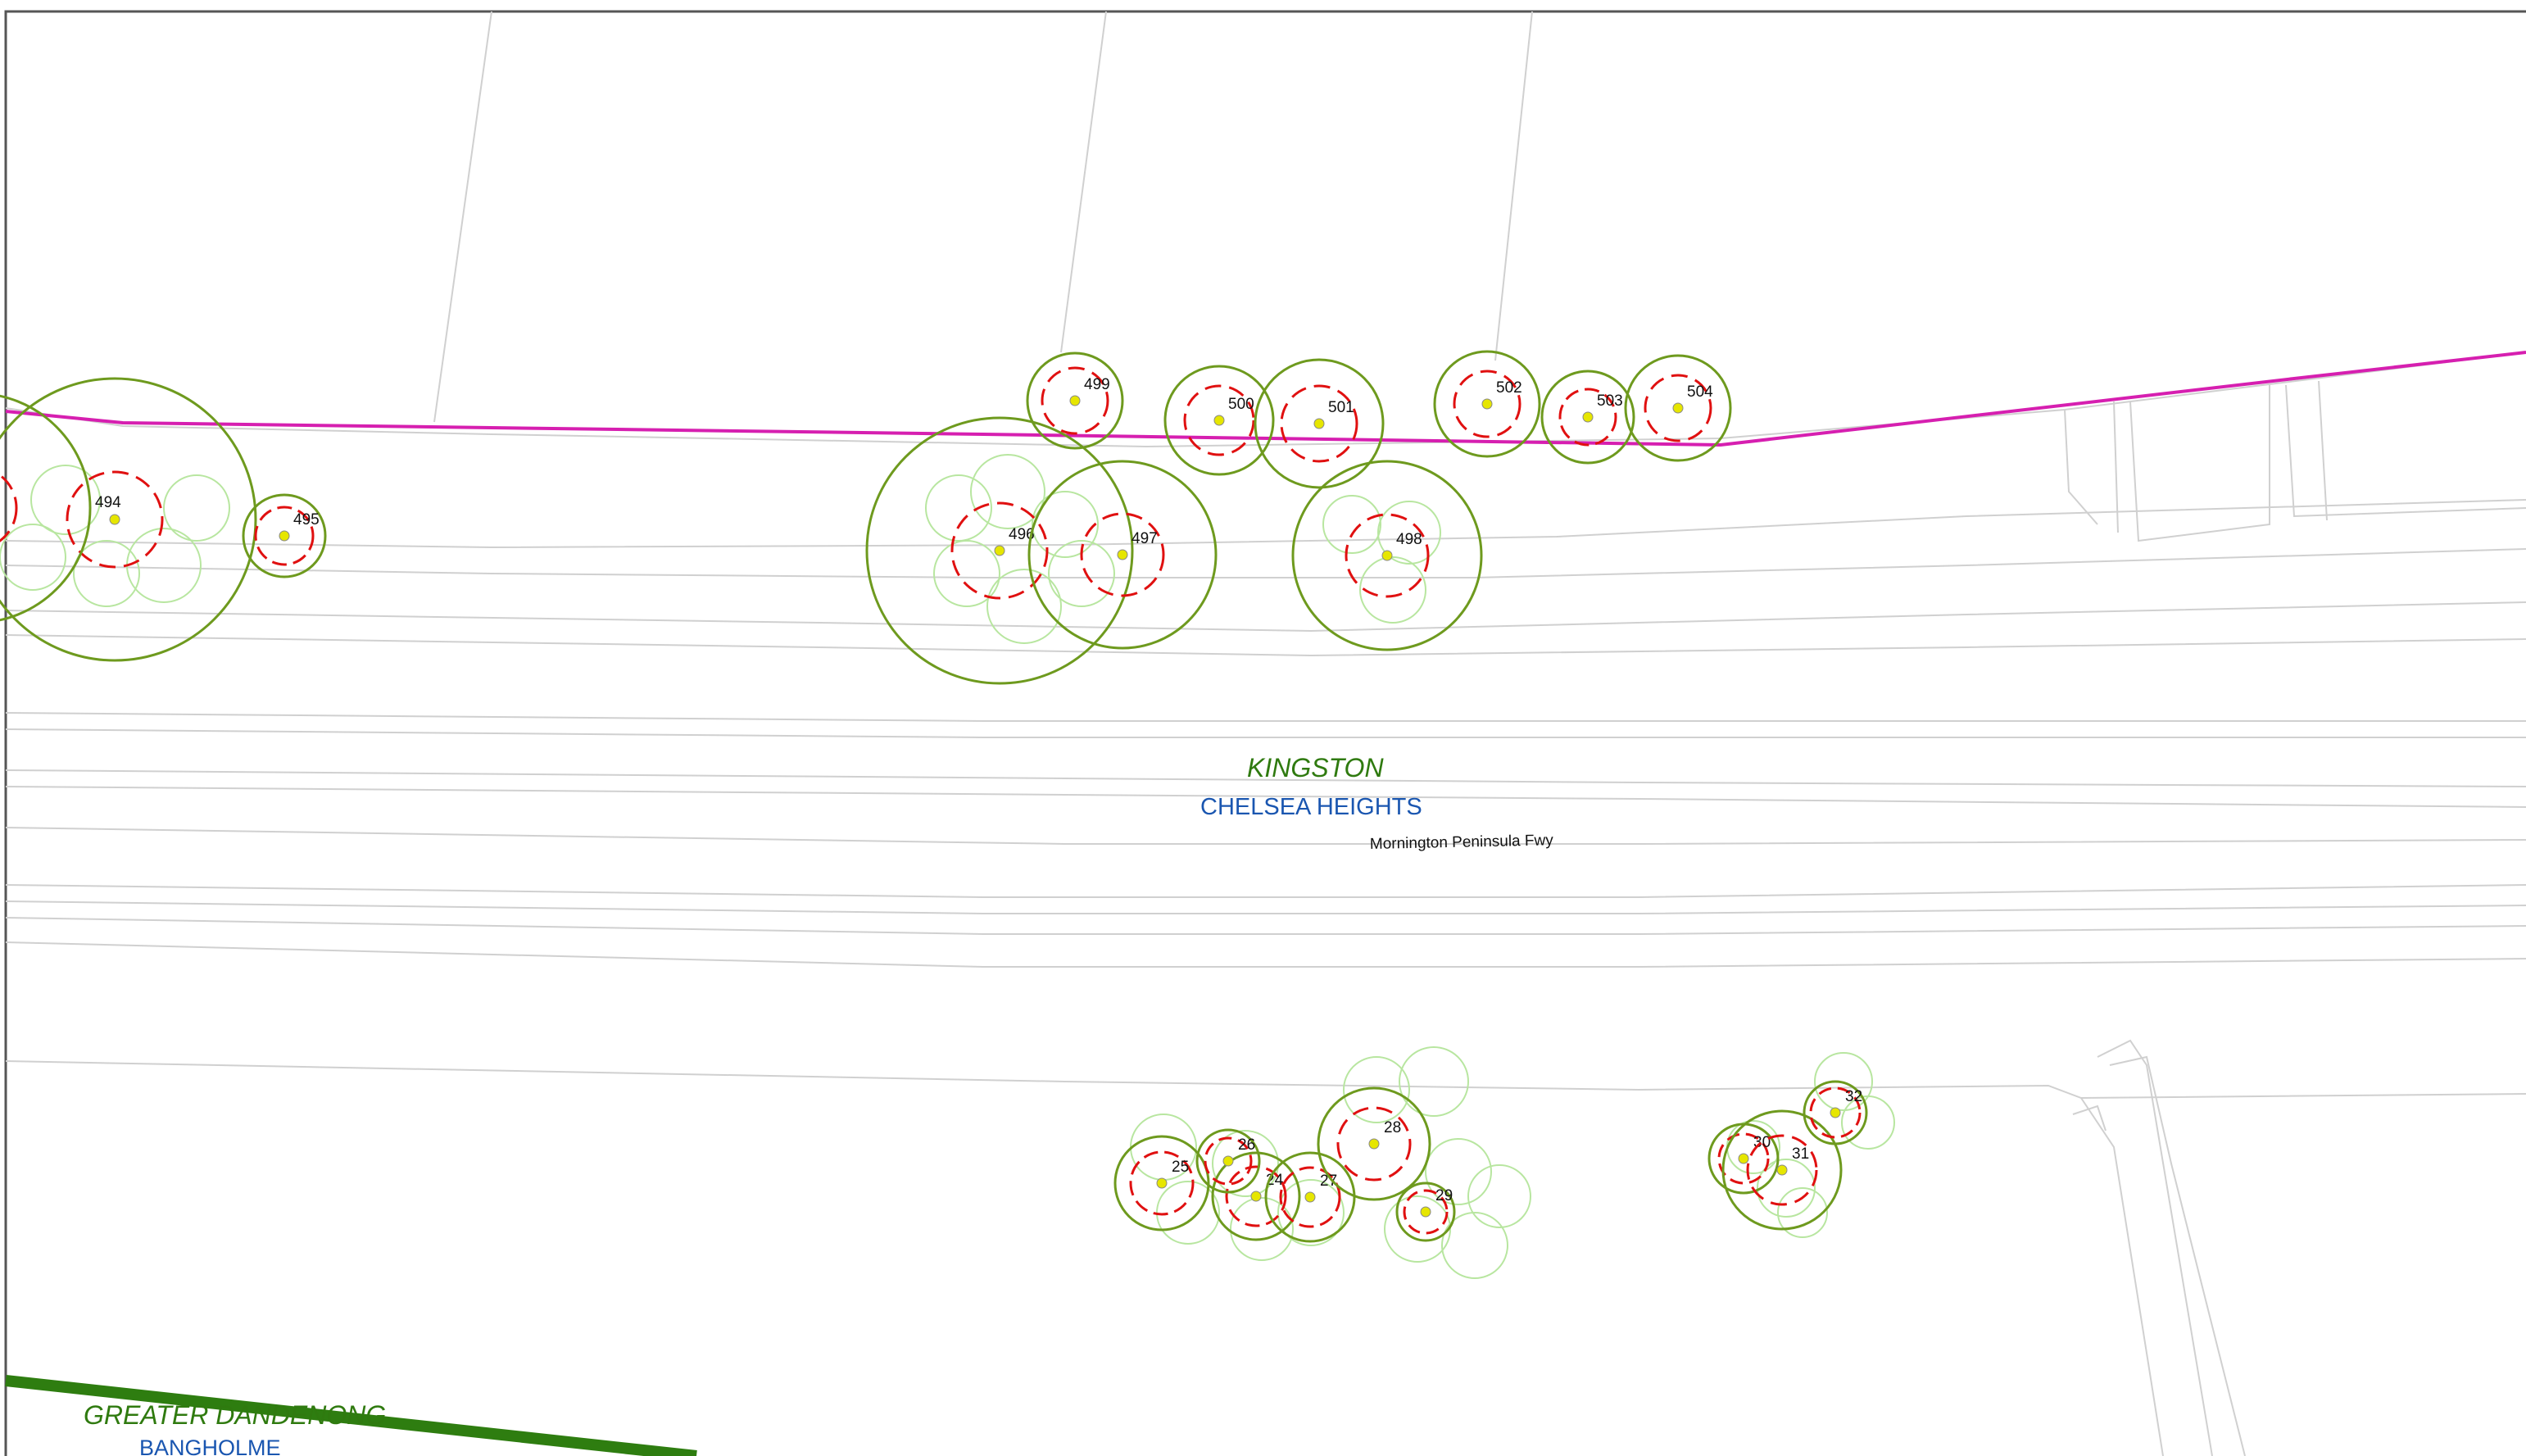 The width and height of the screenshot is (2526, 1456). Describe the element at coordinates (1341, 408) in the screenshot. I see `tree-number-501: 501` at that location.